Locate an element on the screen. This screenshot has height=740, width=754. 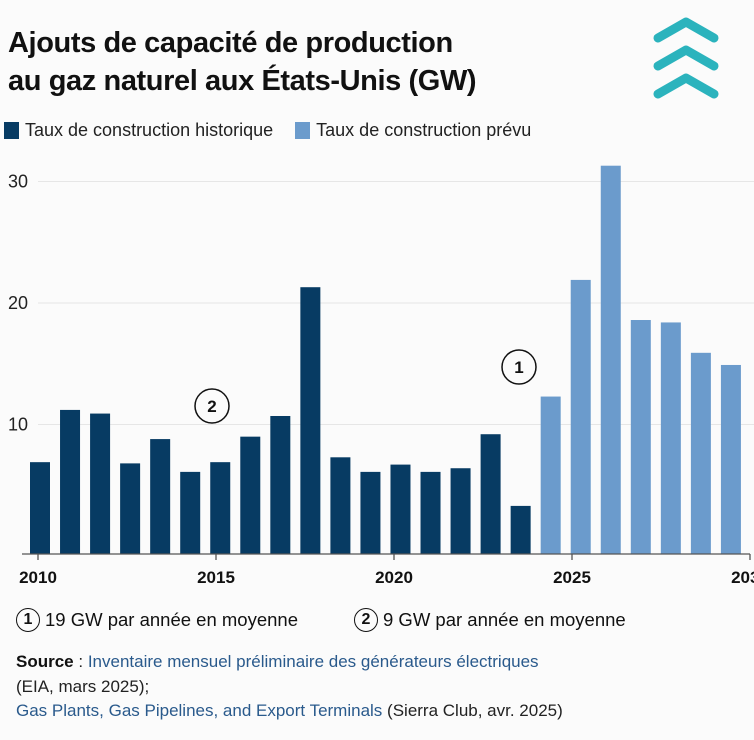
annotation-marker: 2 is located at coordinates (366, 620).